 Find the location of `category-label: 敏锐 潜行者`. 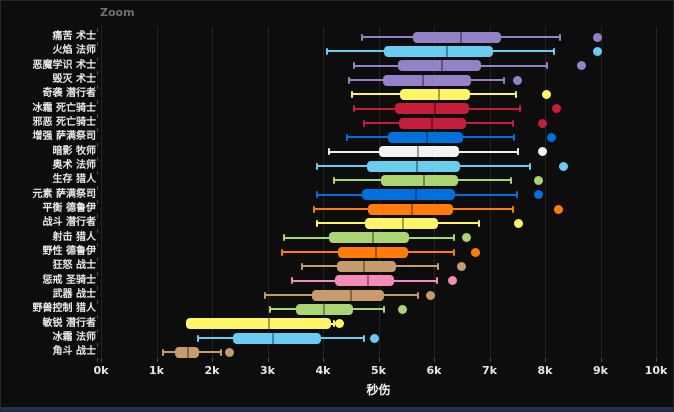

category-label: 敏锐 潜行者 is located at coordinates (69, 323).